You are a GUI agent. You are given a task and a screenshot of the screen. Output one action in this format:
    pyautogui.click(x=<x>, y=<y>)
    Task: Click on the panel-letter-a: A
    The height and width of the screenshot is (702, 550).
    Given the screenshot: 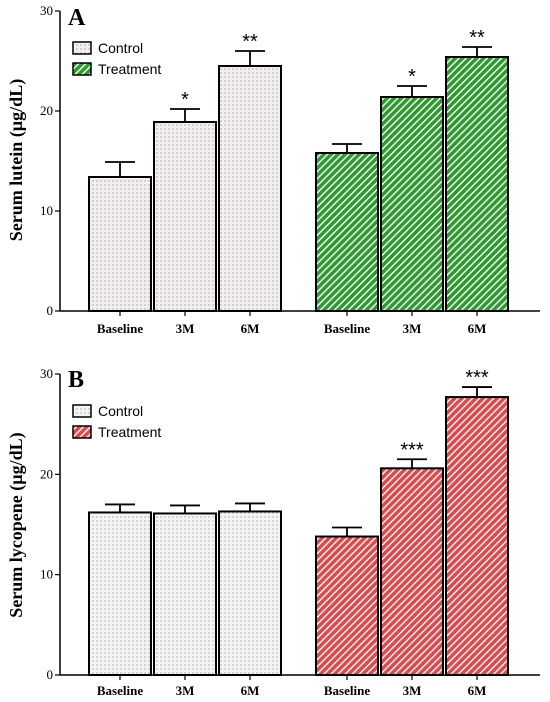 What is the action you would take?
    pyautogui.click(x=77, y=18)
    